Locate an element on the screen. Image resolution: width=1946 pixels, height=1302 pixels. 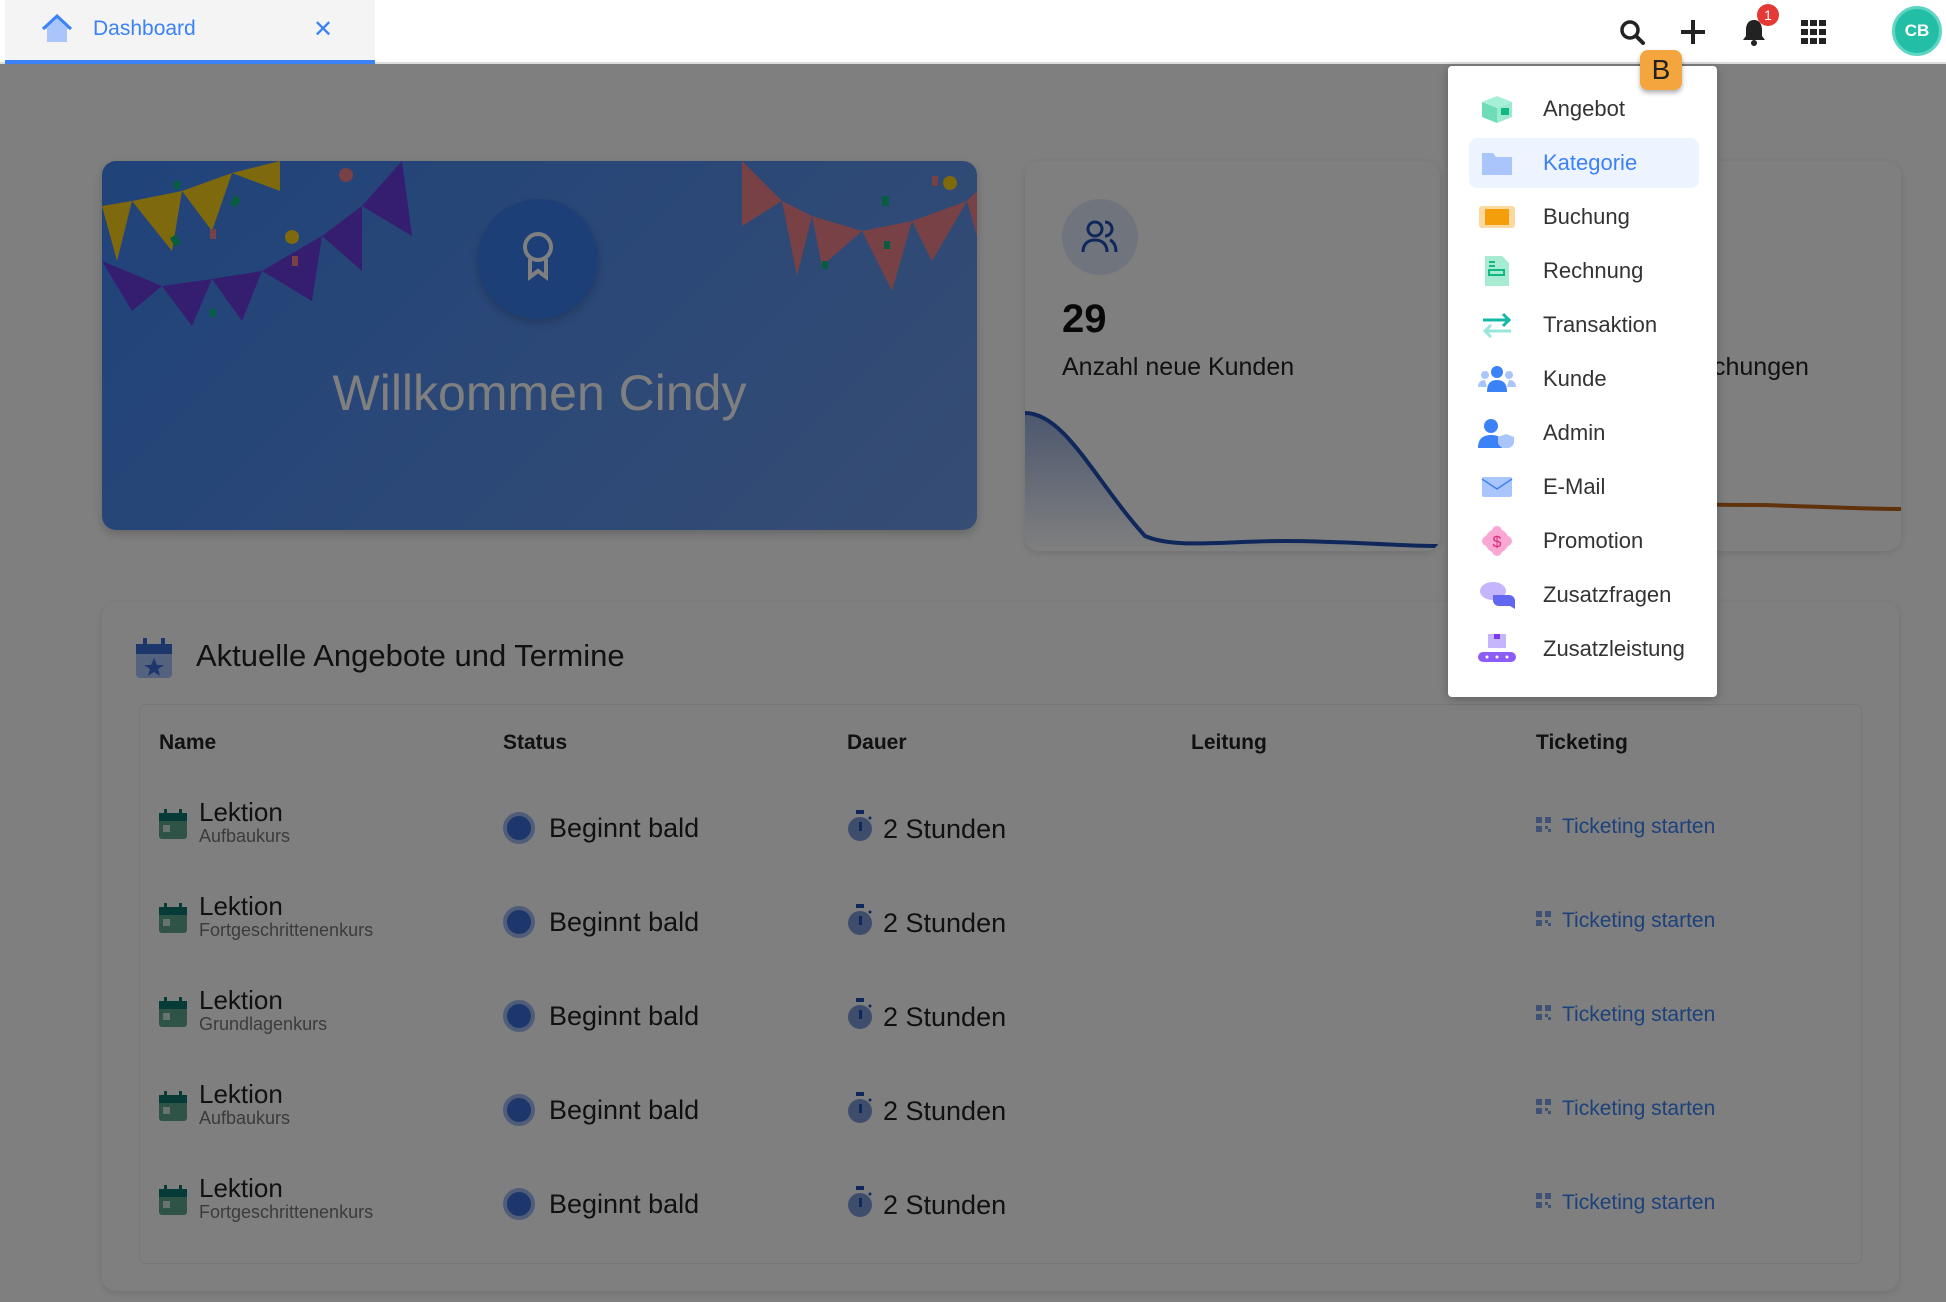
mail-icon is located at coordinates (1497, 487).